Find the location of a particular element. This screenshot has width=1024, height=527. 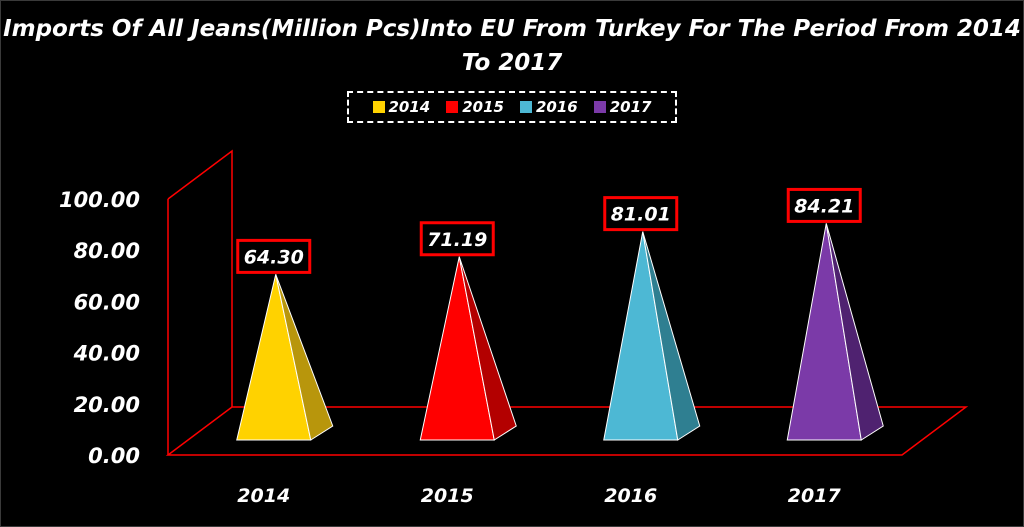

data-label: 64.30 is located at coordinates (274, 257).